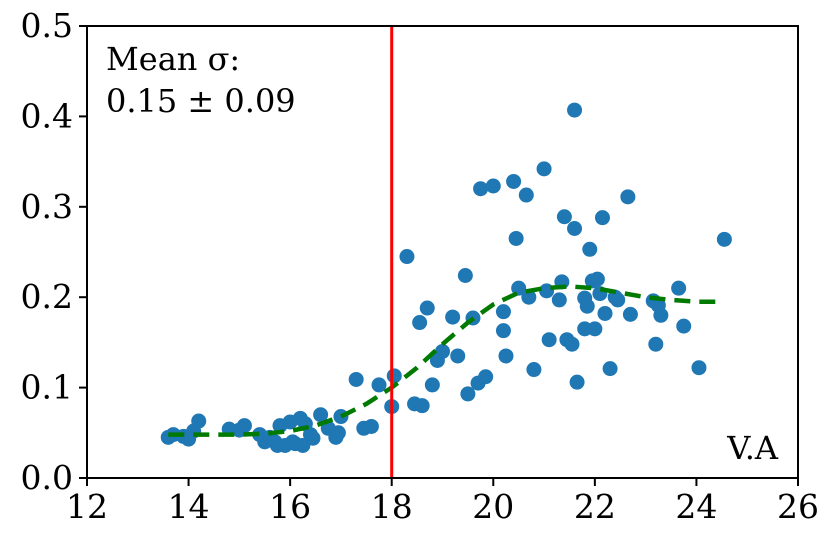  I want to click on y-tick-label: 0.3, so click(47, 206).